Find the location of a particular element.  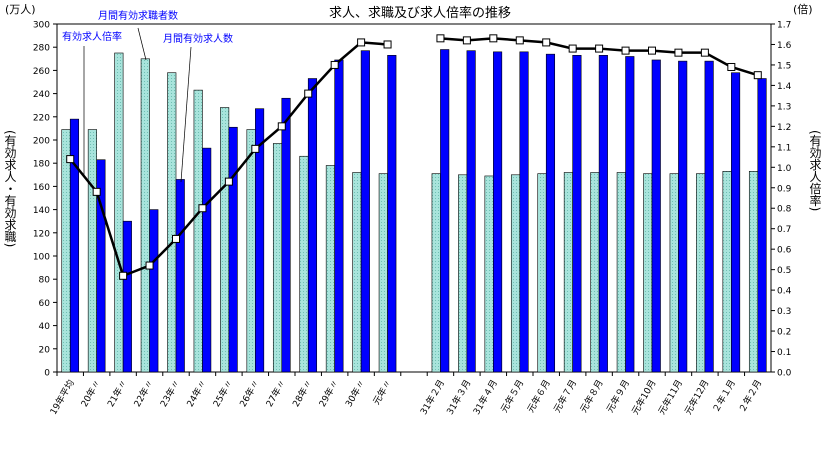

left-tick-label: 160 is located at coordinates (41, 188).